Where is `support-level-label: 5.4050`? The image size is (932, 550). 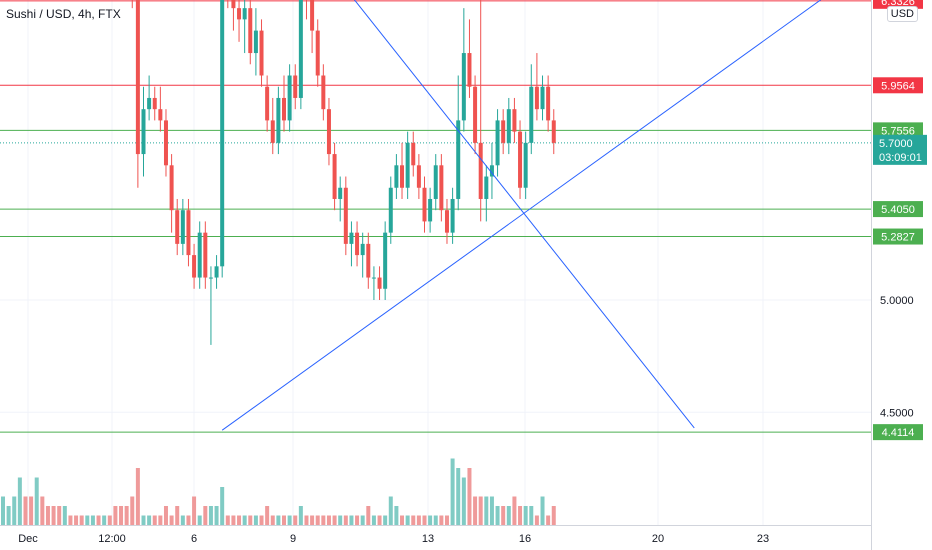 support-level-label: 5.4050 is located at coordinates (898, 210).